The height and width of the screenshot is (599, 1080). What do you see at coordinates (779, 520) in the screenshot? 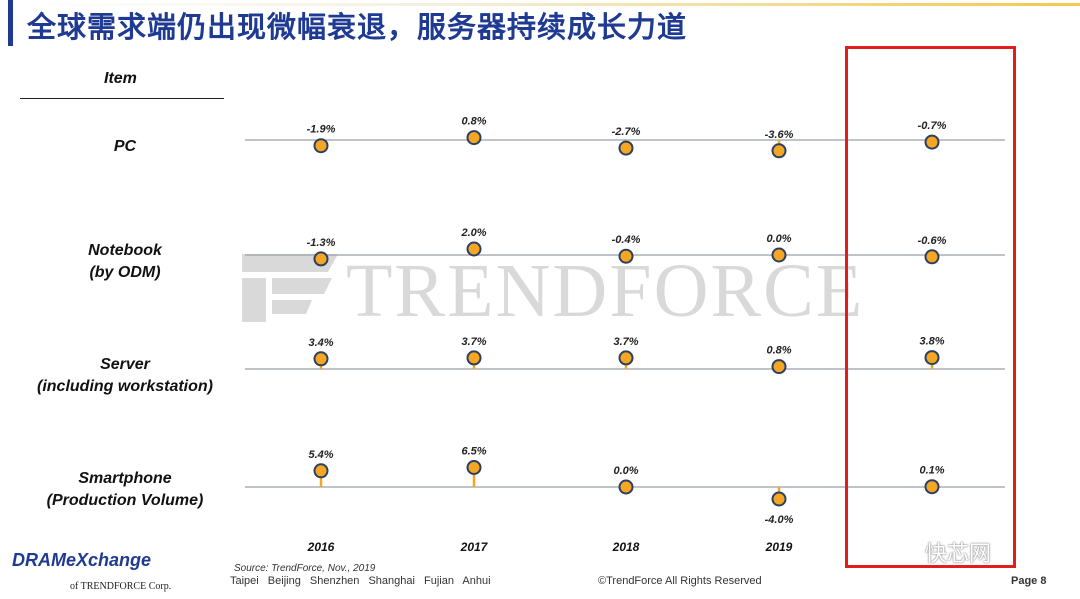
I see `data-label: -4.0%` at bounding box center [779, 520].